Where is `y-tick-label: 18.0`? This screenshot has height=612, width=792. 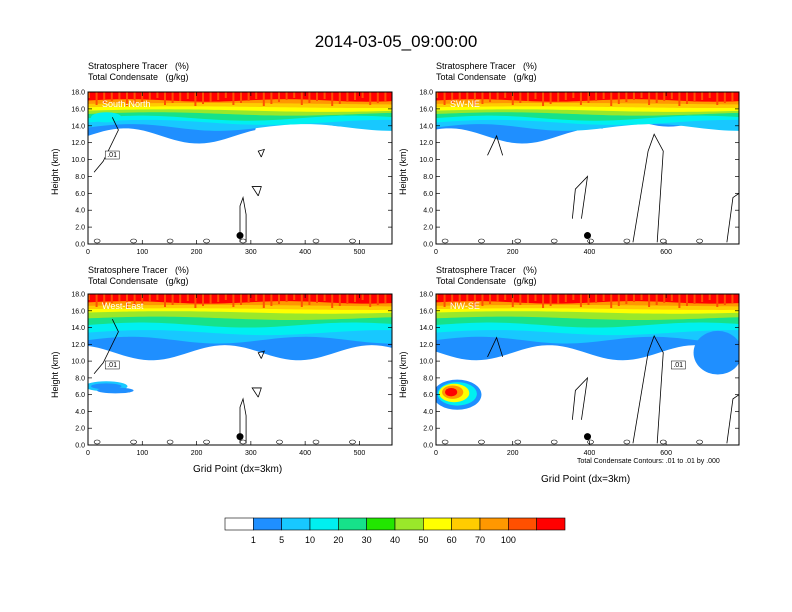
y-tick-label: 18.0 is located at coordinates (426, 93).